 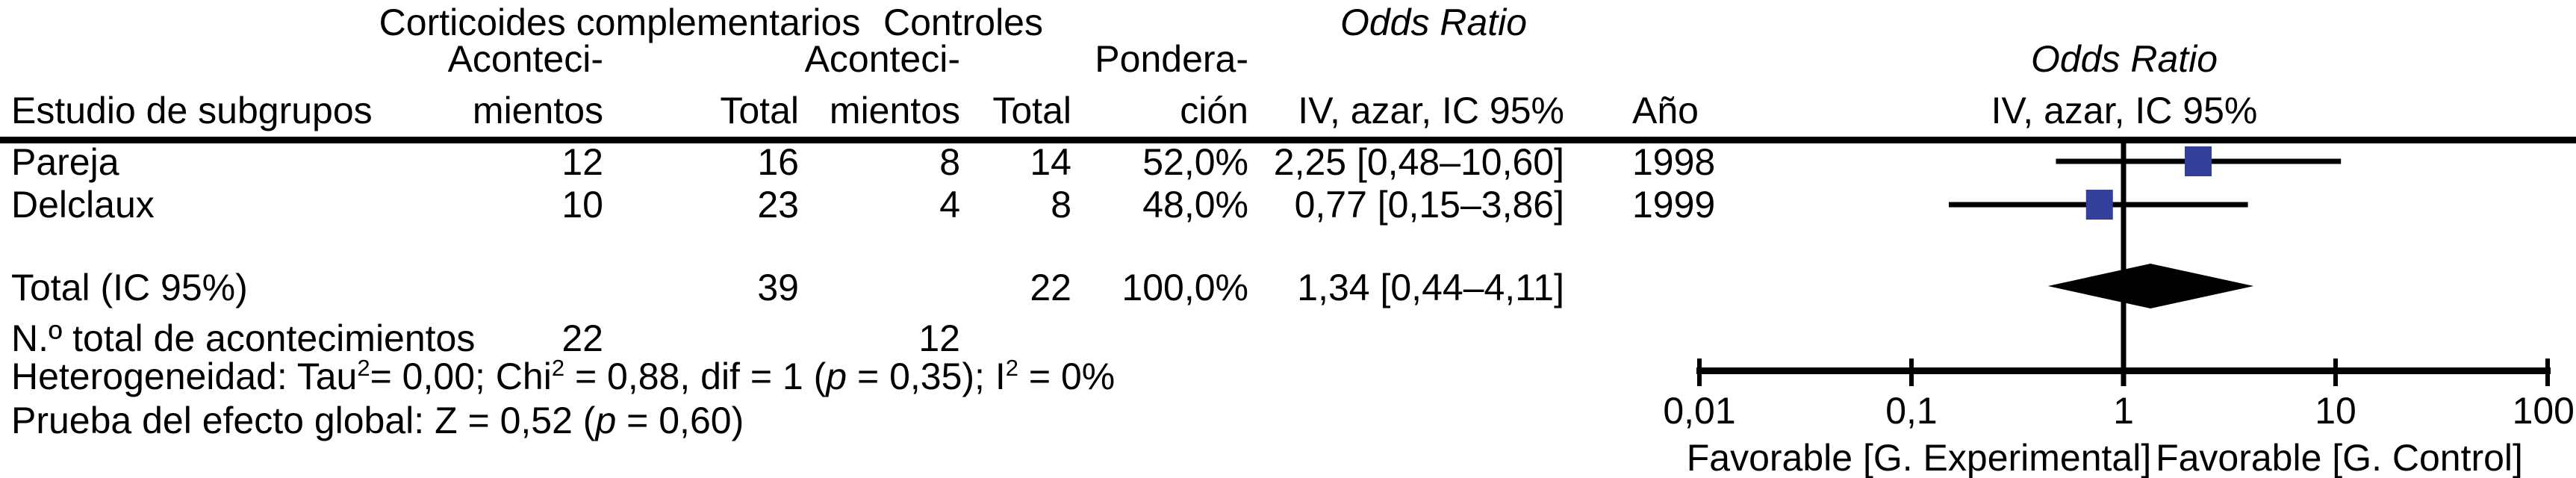 What do you see at coordinates (2123, 411) in the screenshot?
I see `axis-tick-label: 1` at bounding box center [2123, 411].